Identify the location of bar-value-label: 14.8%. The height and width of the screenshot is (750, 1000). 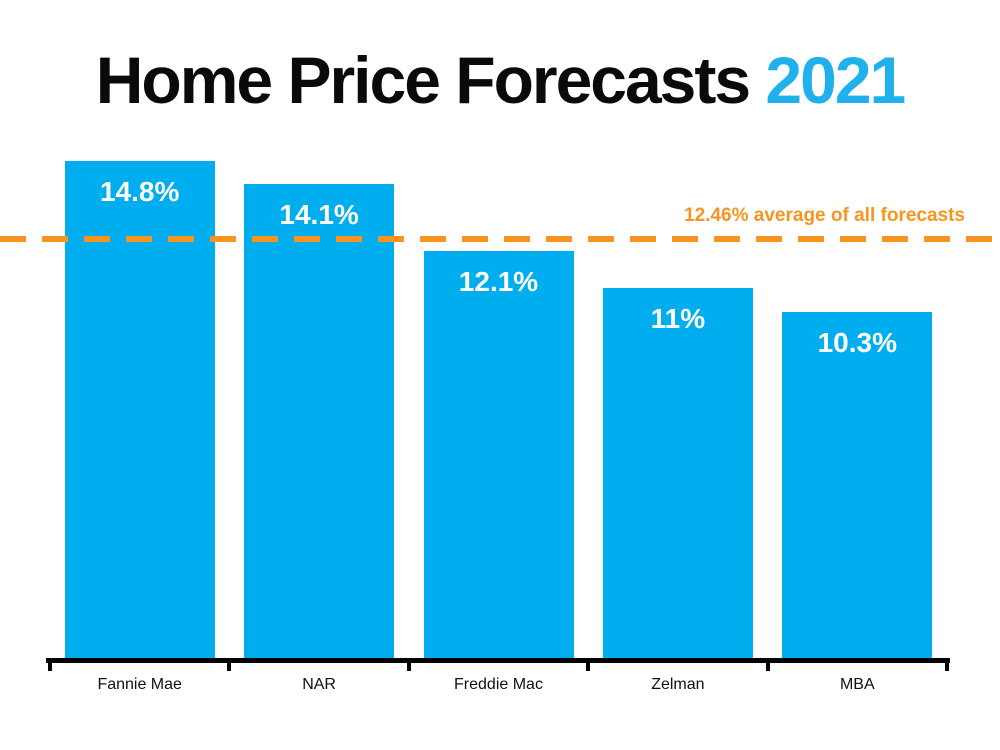
(139, 191).